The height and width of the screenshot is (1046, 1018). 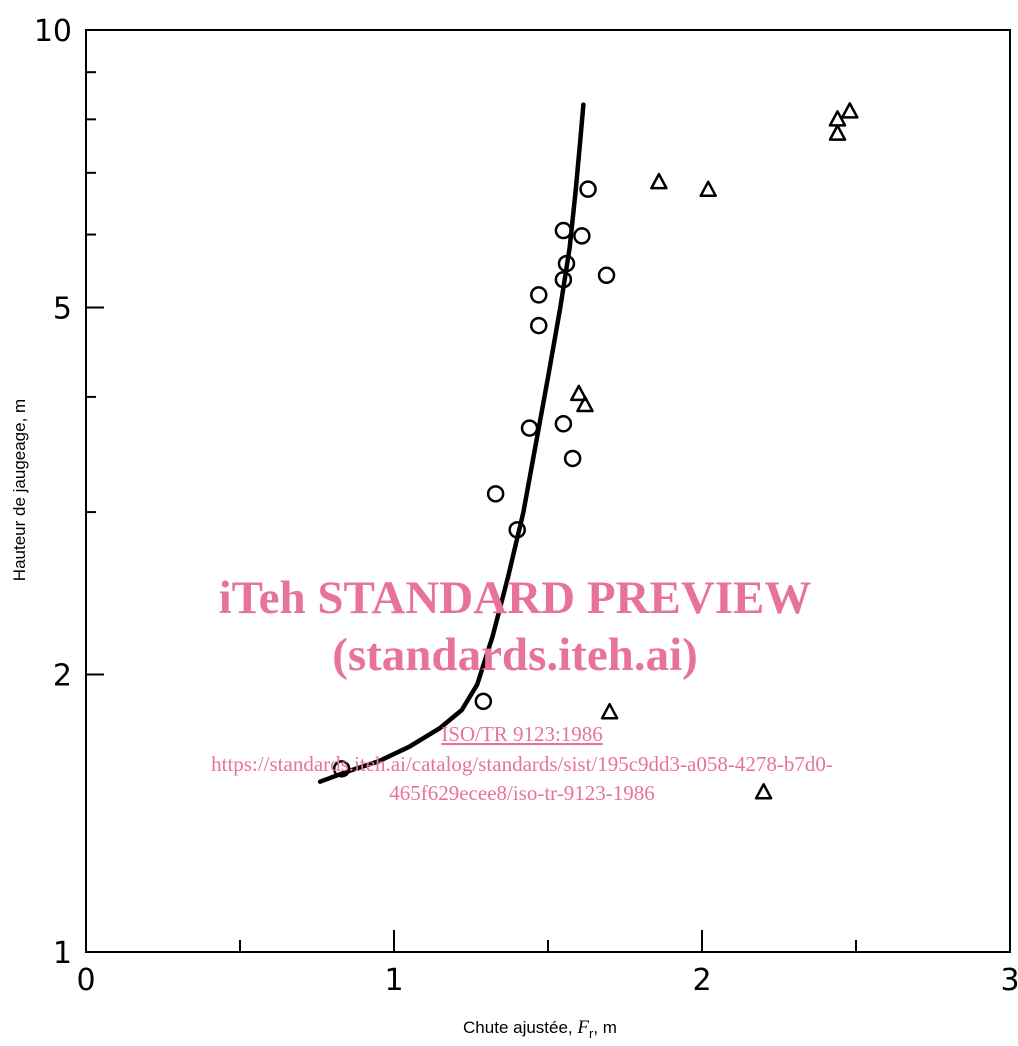 What do you see at coordinates (515, 598) in the screenshot?
I see `watermark-title: iTeh STANDARD PREVIEW` at bounding box center [515, 598].